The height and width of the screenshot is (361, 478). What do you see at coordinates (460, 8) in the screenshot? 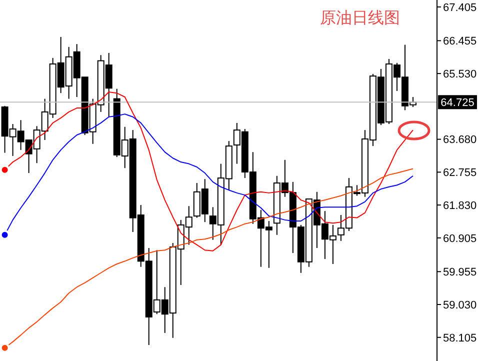
I see `y-tick-label: 67.405` at bounding box center [460, 8].